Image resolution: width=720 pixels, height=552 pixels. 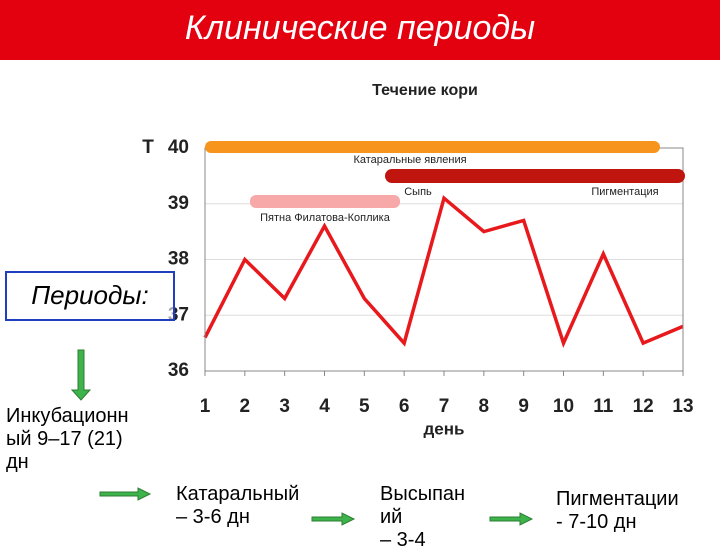 What do you see at coordinates (284, 406) in the screenshot?
I see `x-tick-label: 3` at bounding box center [284, 406].